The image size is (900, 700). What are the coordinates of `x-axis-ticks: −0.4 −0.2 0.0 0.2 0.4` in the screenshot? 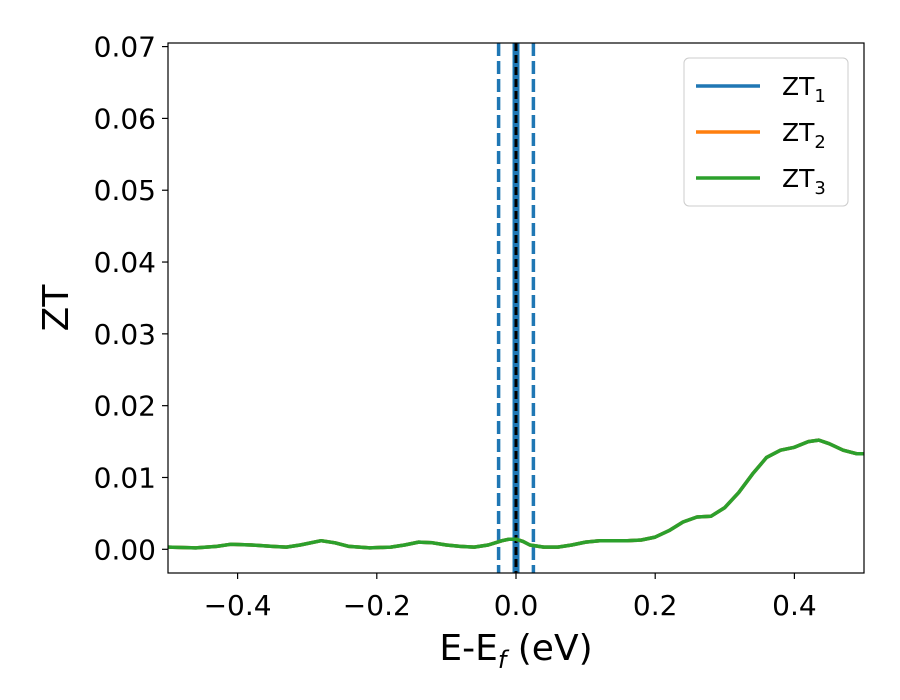 It's located at (510, 597).